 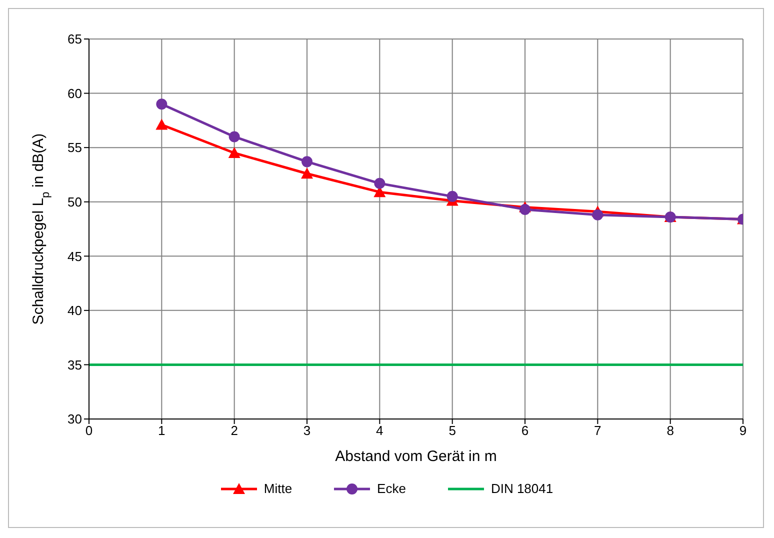 I want to click on x-tick-label: 7, so click(x=598, y=430).